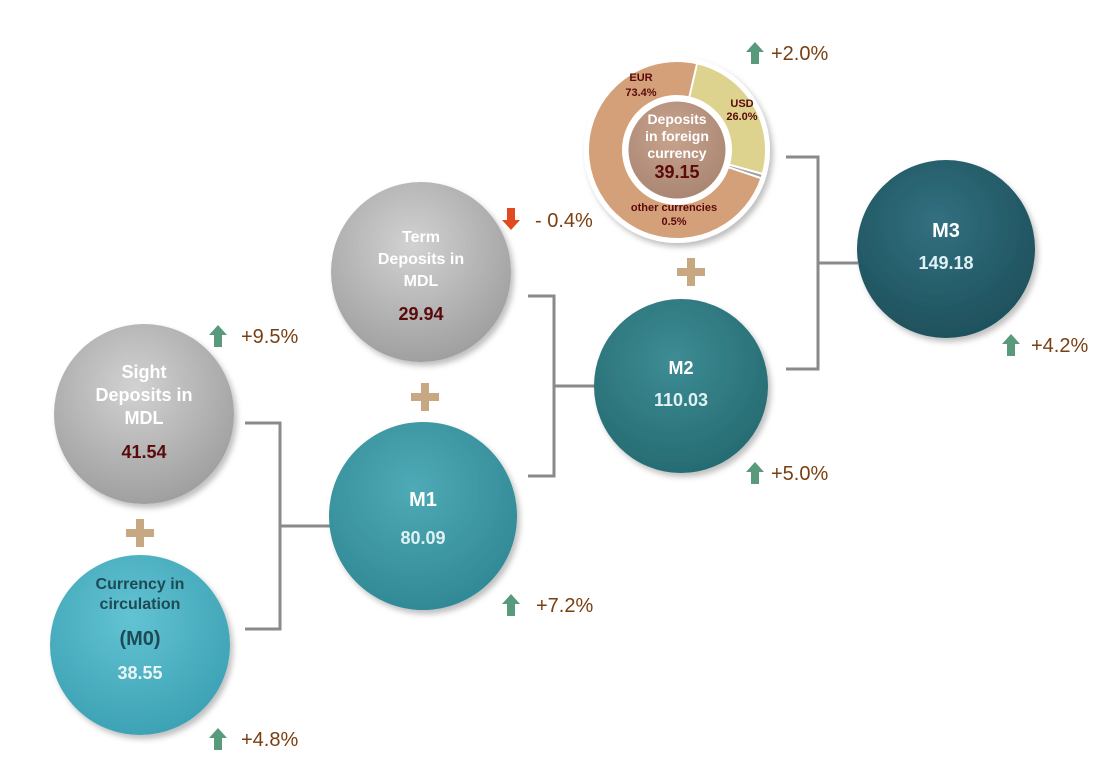  Describe the element at coordinates (421, 259) in the screenshot. I see `term-title-2: Deposits in` at that location.